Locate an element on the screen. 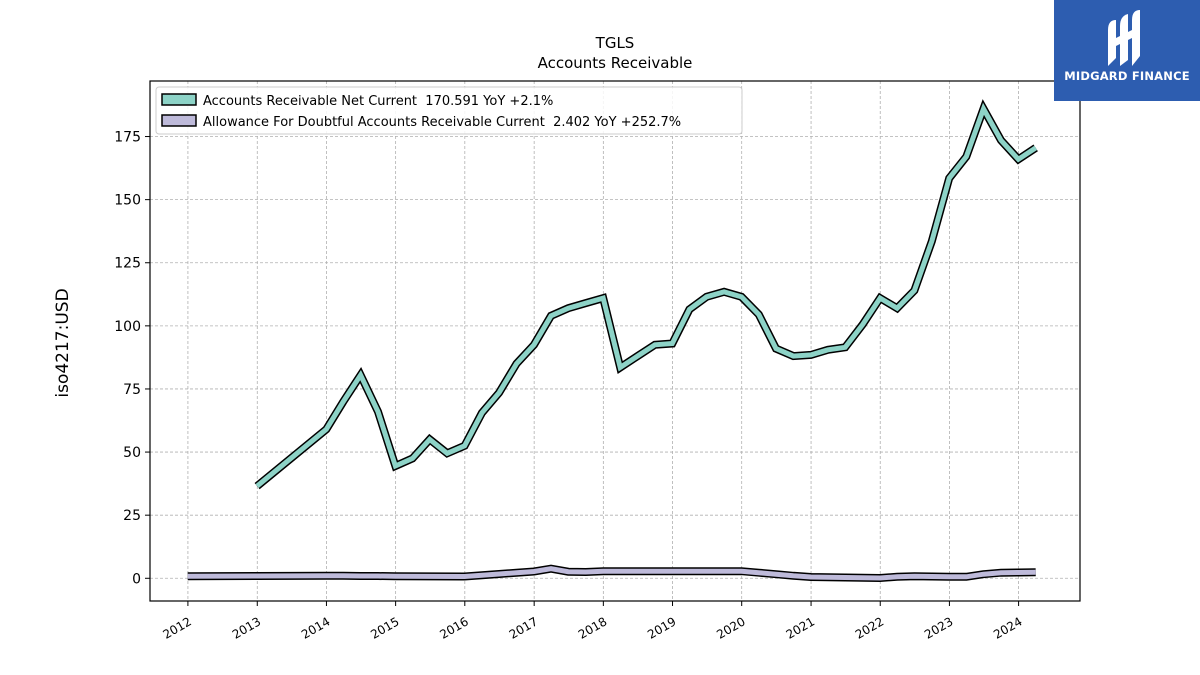  x-tick-label: 2021 is located at coordinates (800, 627).